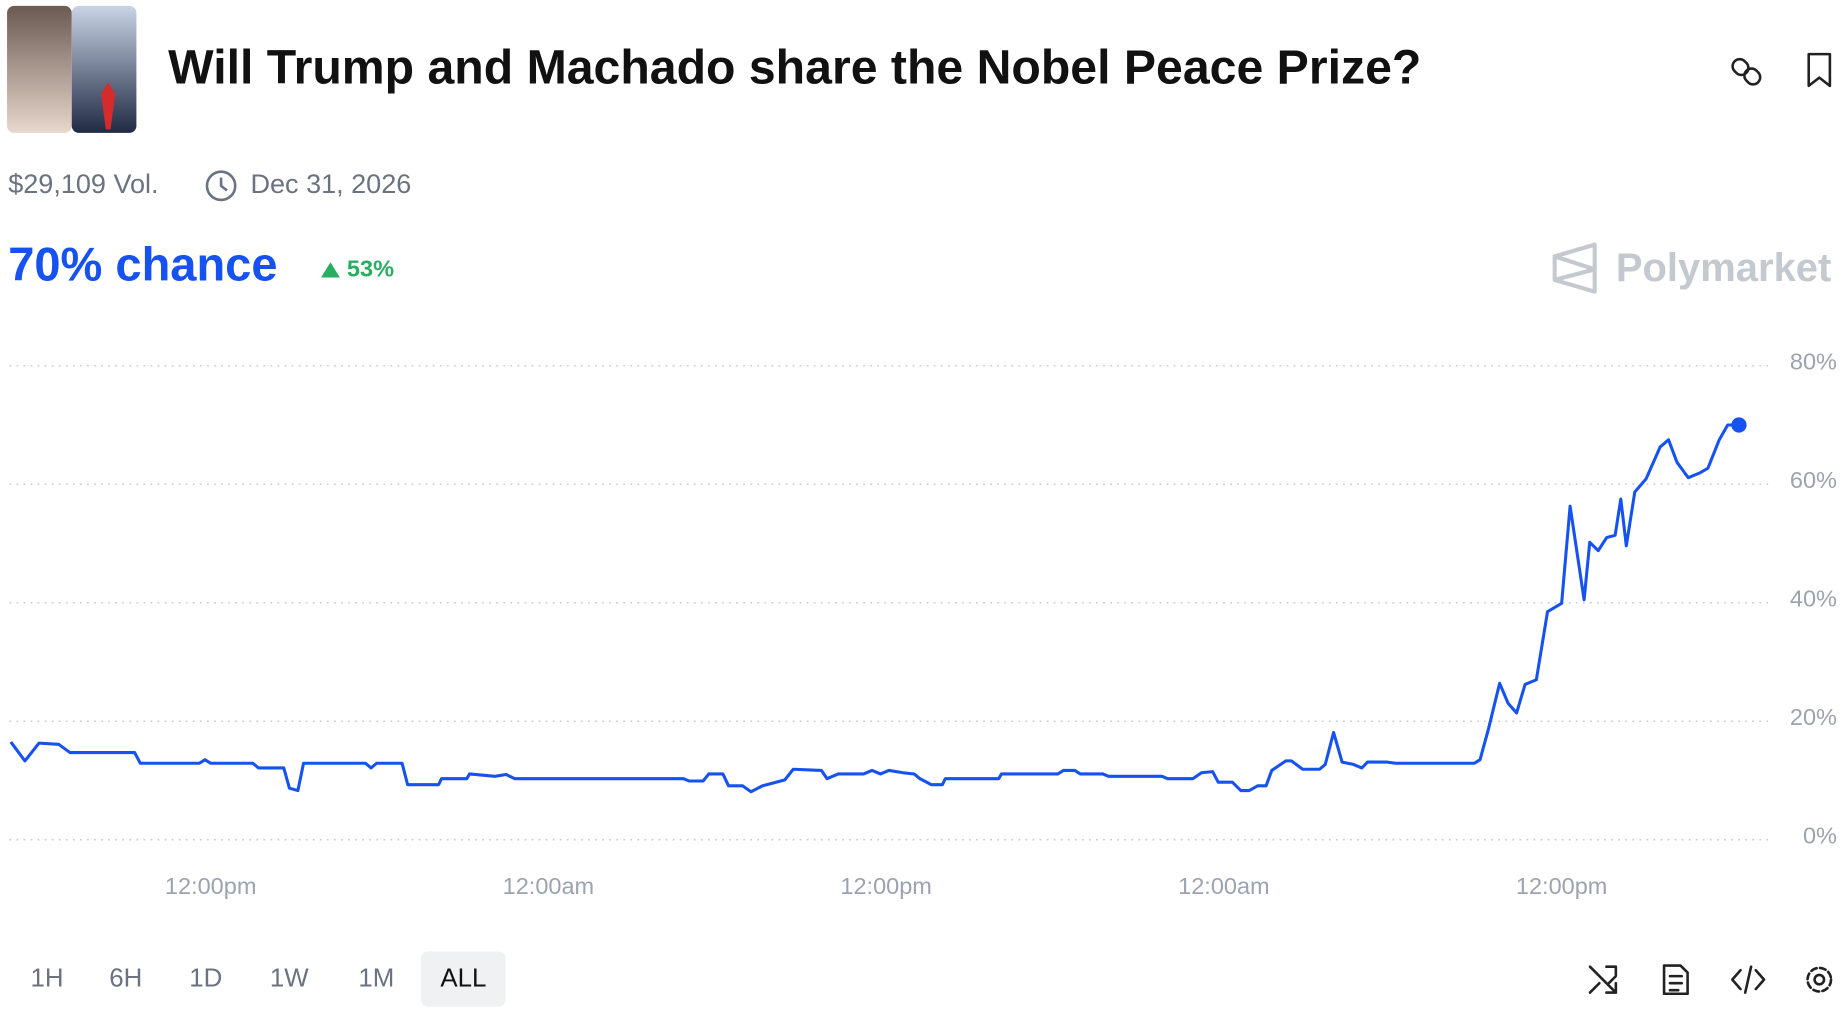  I want to click on change-arrow, so click(330, 270).